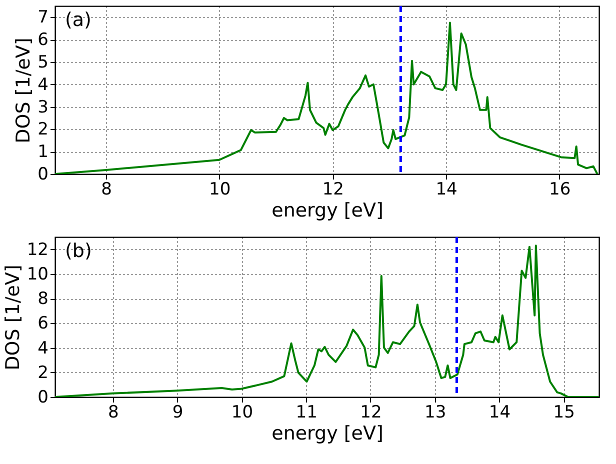  What do you see at coordinates (307, 412) in the screenshot?
I see `x-tick-label: 11` at bounding box center [307, 412].